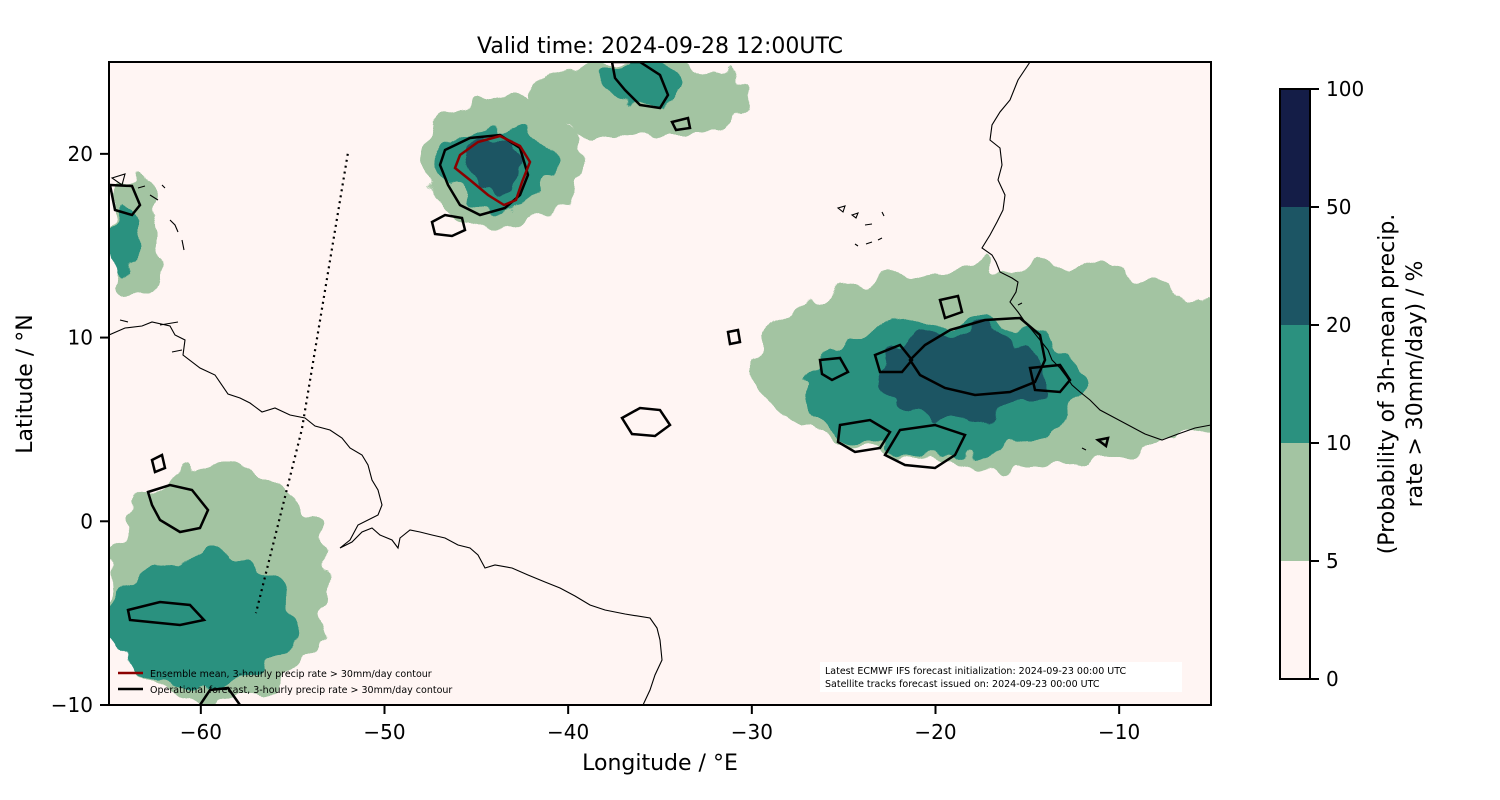  I want to click on x-tick-label: −40, so click(568, 732).